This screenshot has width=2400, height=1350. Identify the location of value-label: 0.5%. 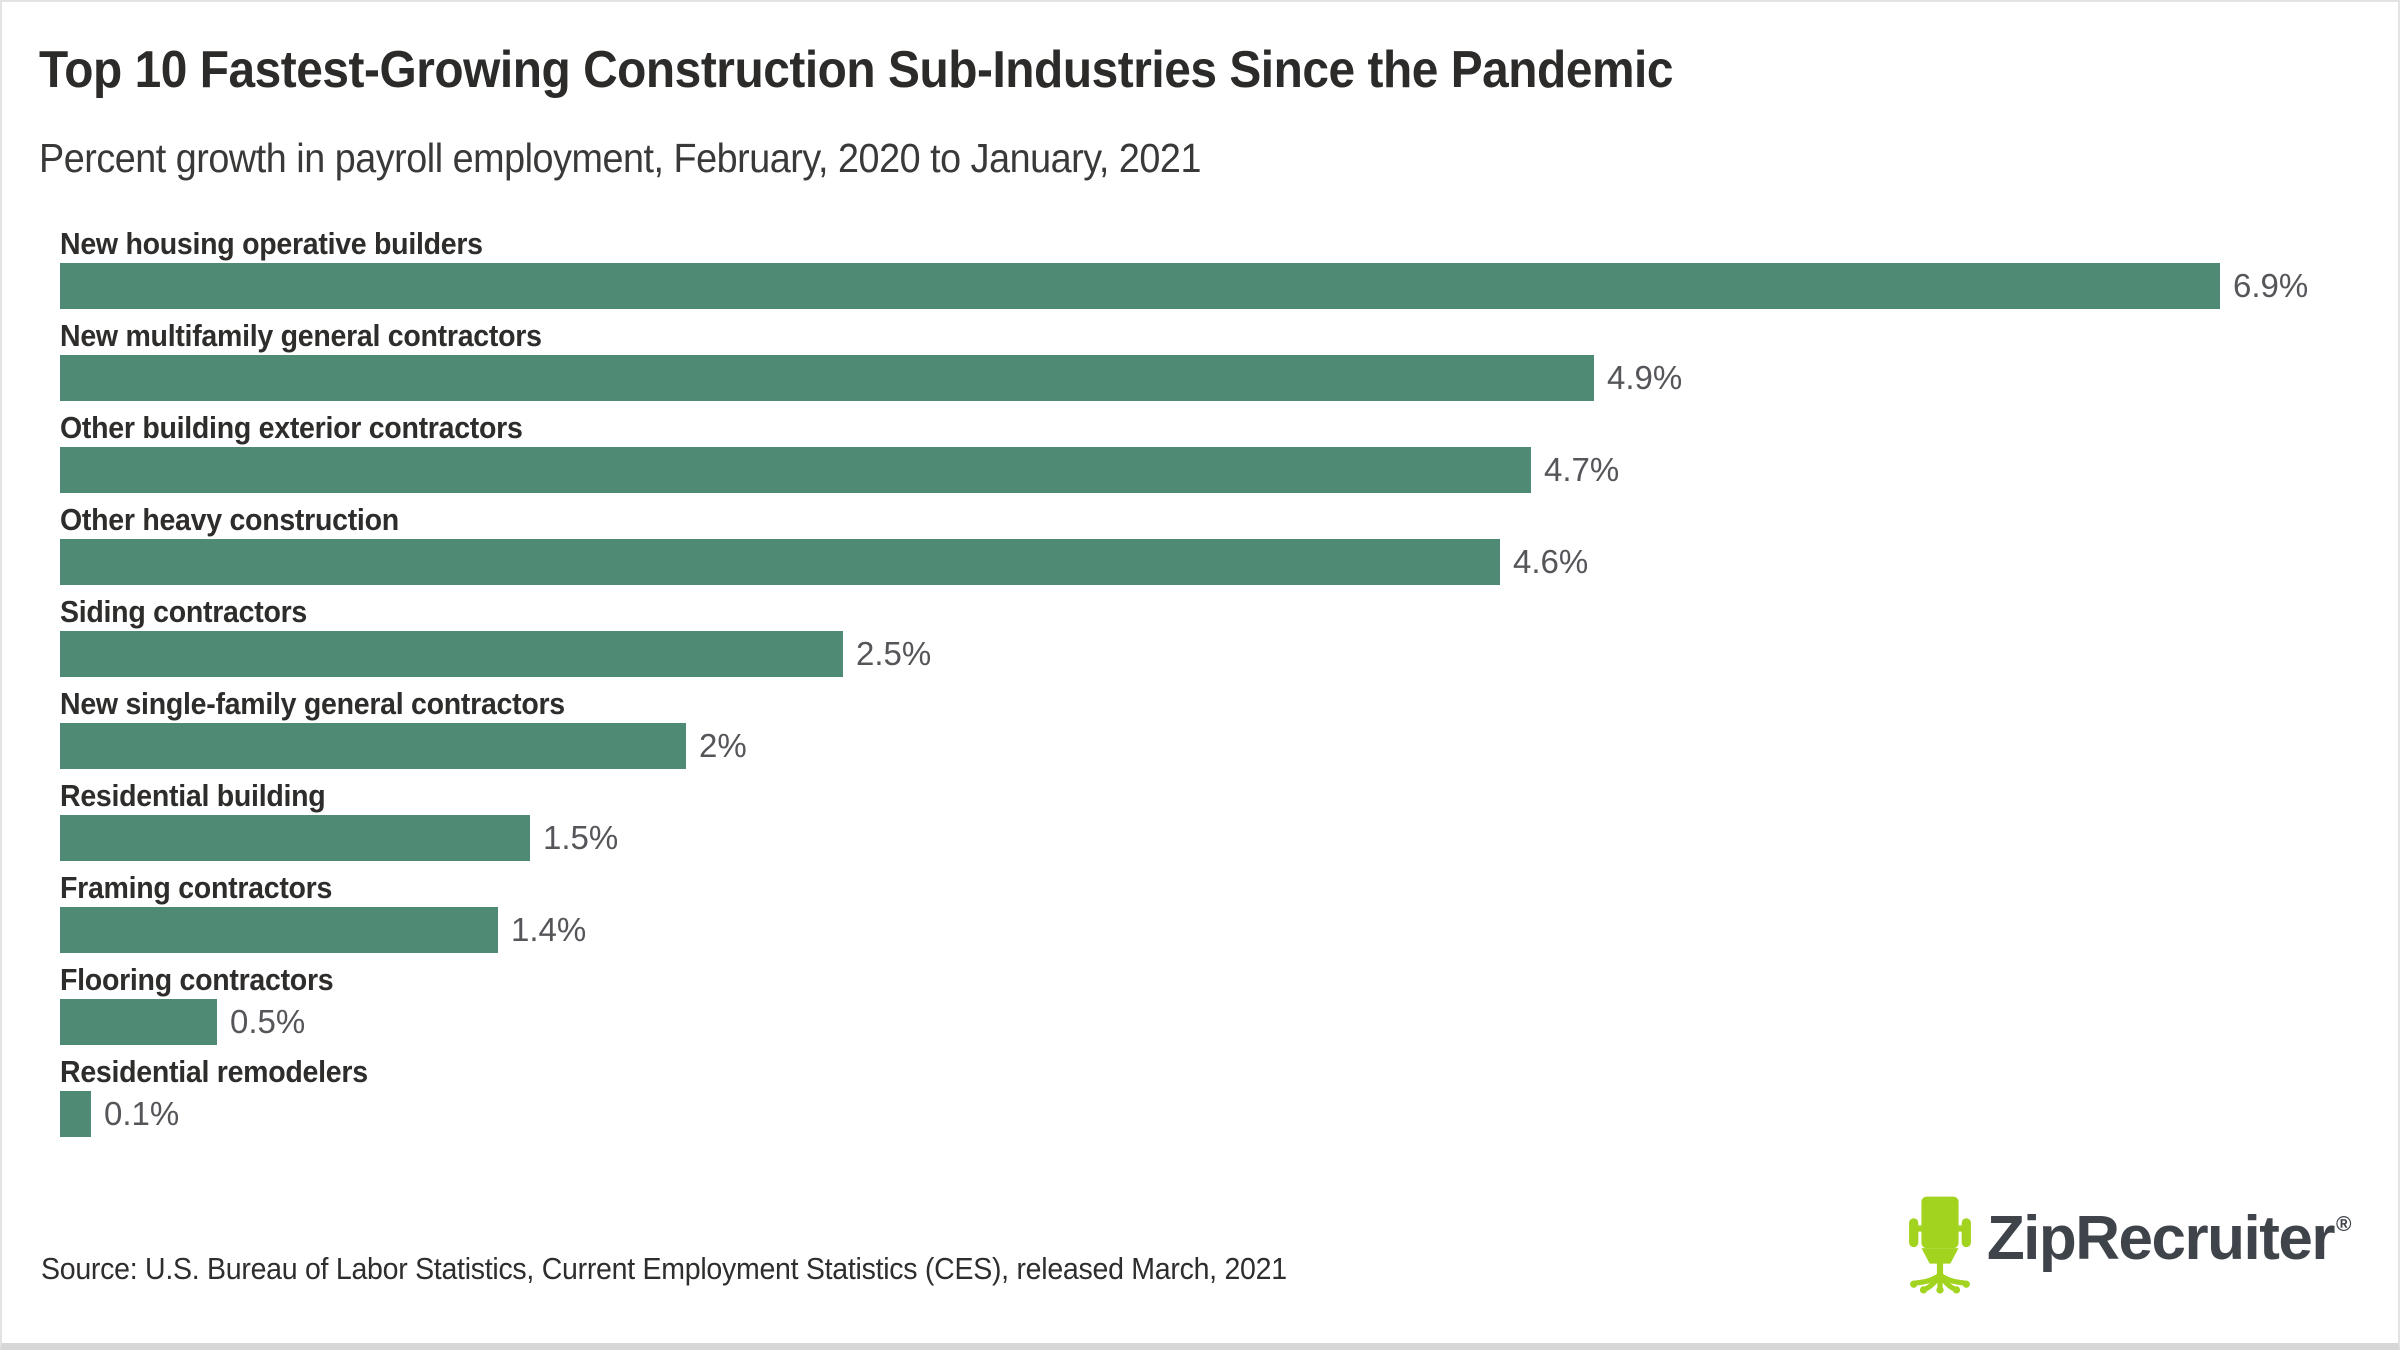
(268, 1021).